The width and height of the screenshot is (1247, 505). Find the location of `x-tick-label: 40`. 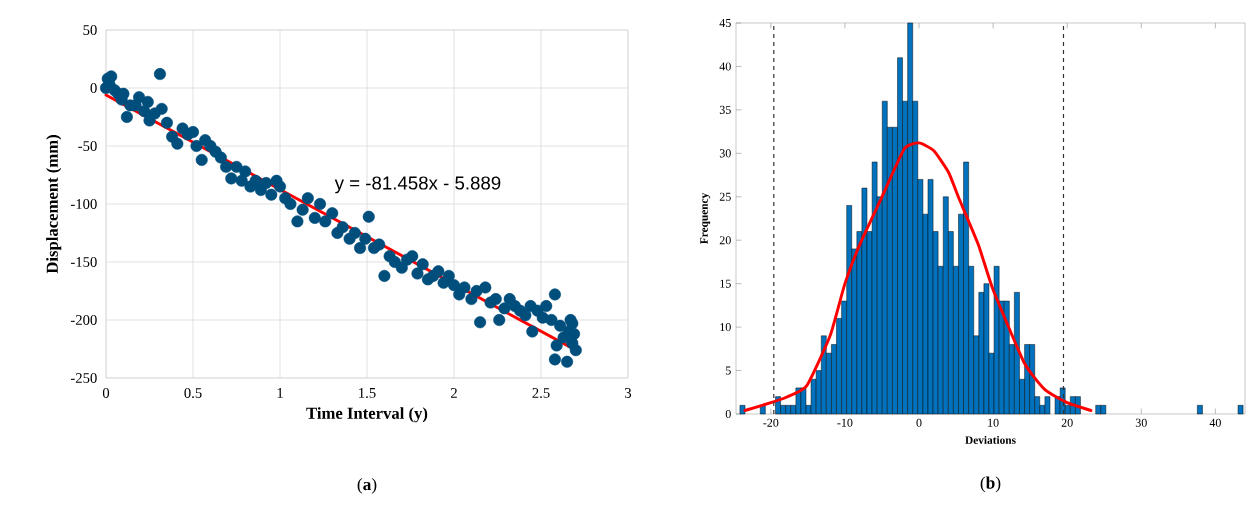

x-tick-label: 40 is located at coordinates (1215, 422).